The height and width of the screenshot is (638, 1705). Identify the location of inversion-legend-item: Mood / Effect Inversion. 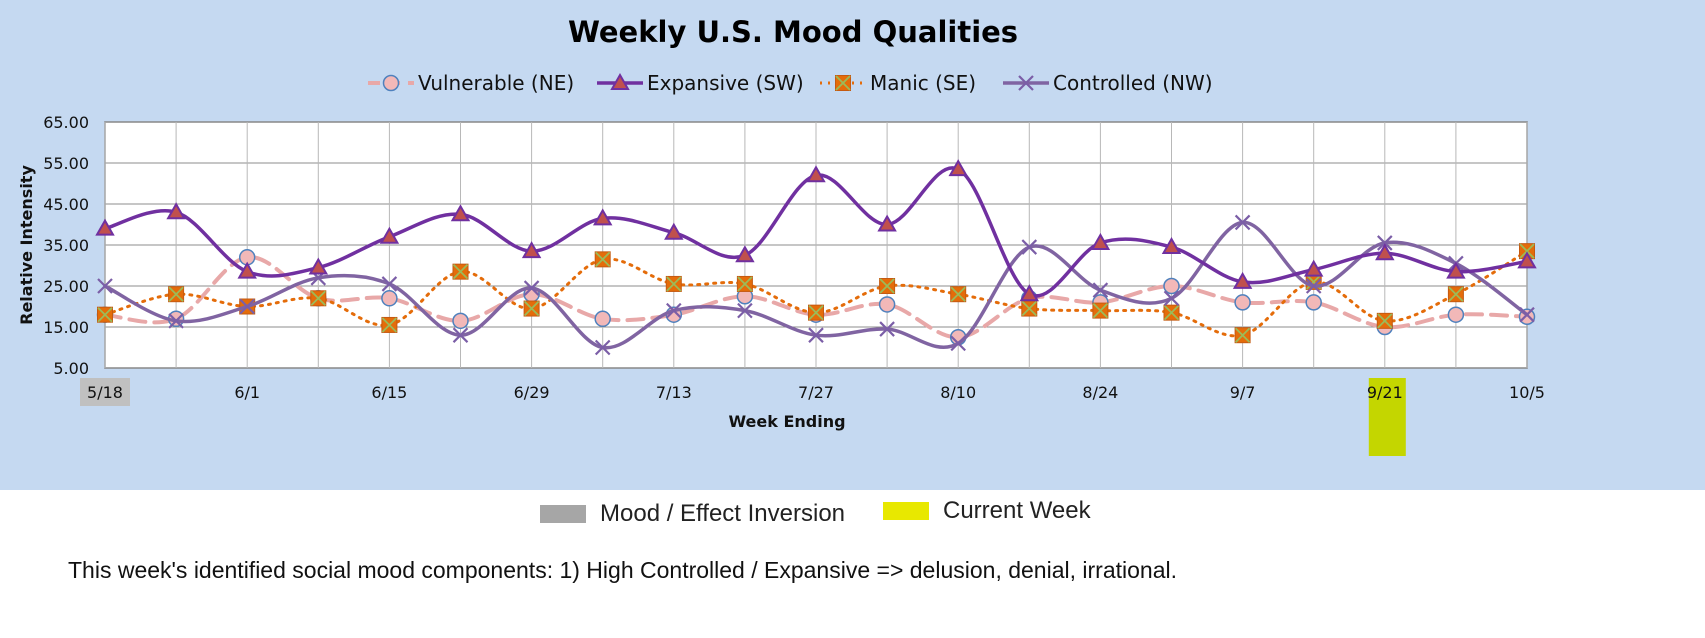
(692, 514).